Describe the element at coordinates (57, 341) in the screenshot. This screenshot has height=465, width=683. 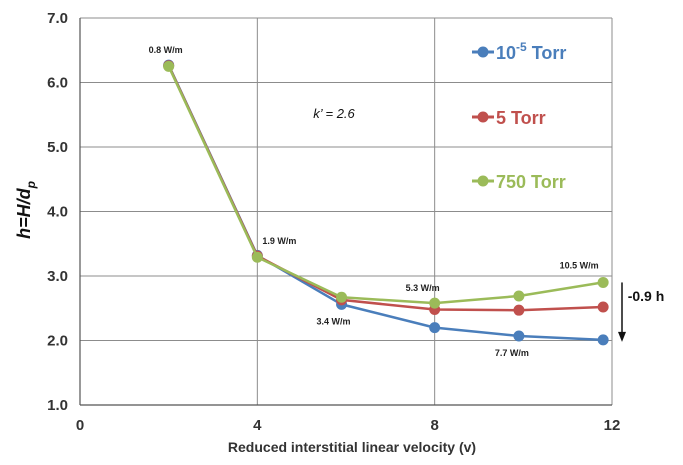
I see `y-tick-label: 2.0` at that location.